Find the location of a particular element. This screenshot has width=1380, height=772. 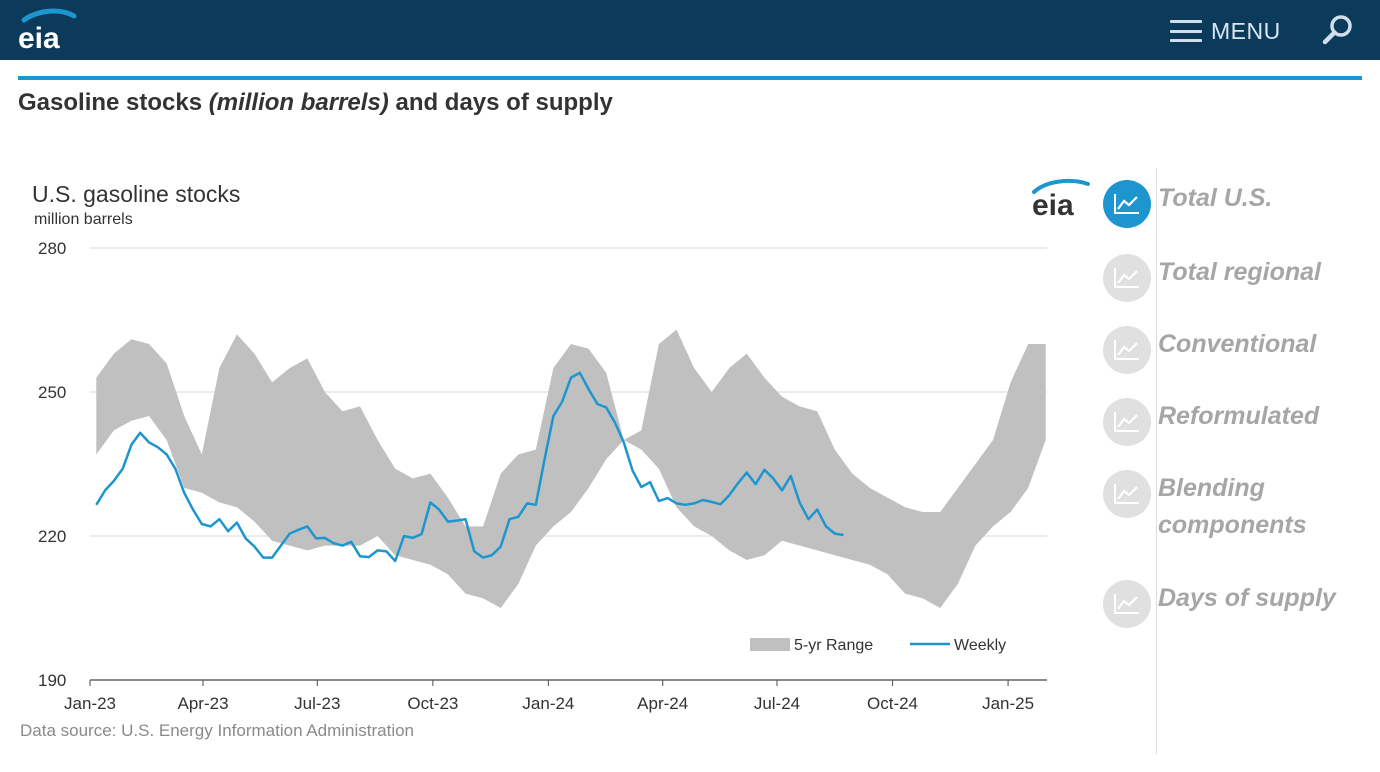

title-prefix: Gasoline stocks is located at coordinates (113, 102).